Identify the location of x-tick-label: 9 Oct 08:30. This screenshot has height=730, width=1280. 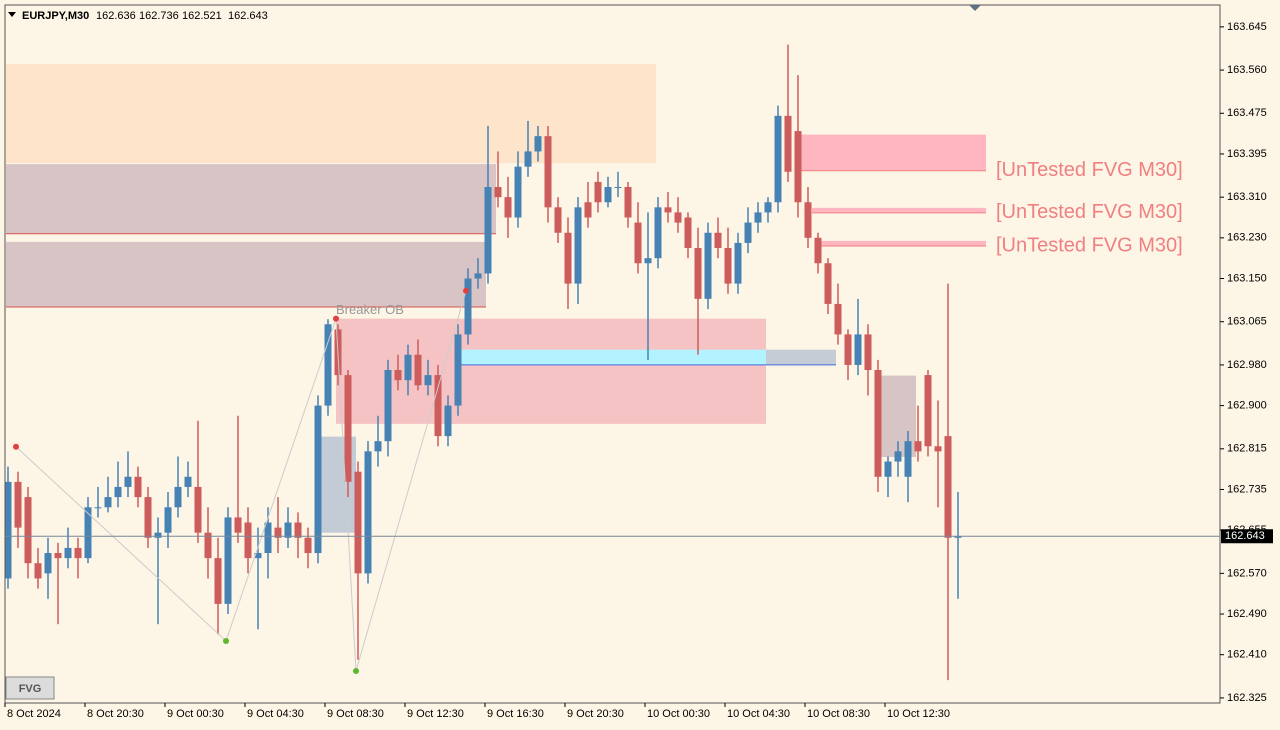
(355, 714).